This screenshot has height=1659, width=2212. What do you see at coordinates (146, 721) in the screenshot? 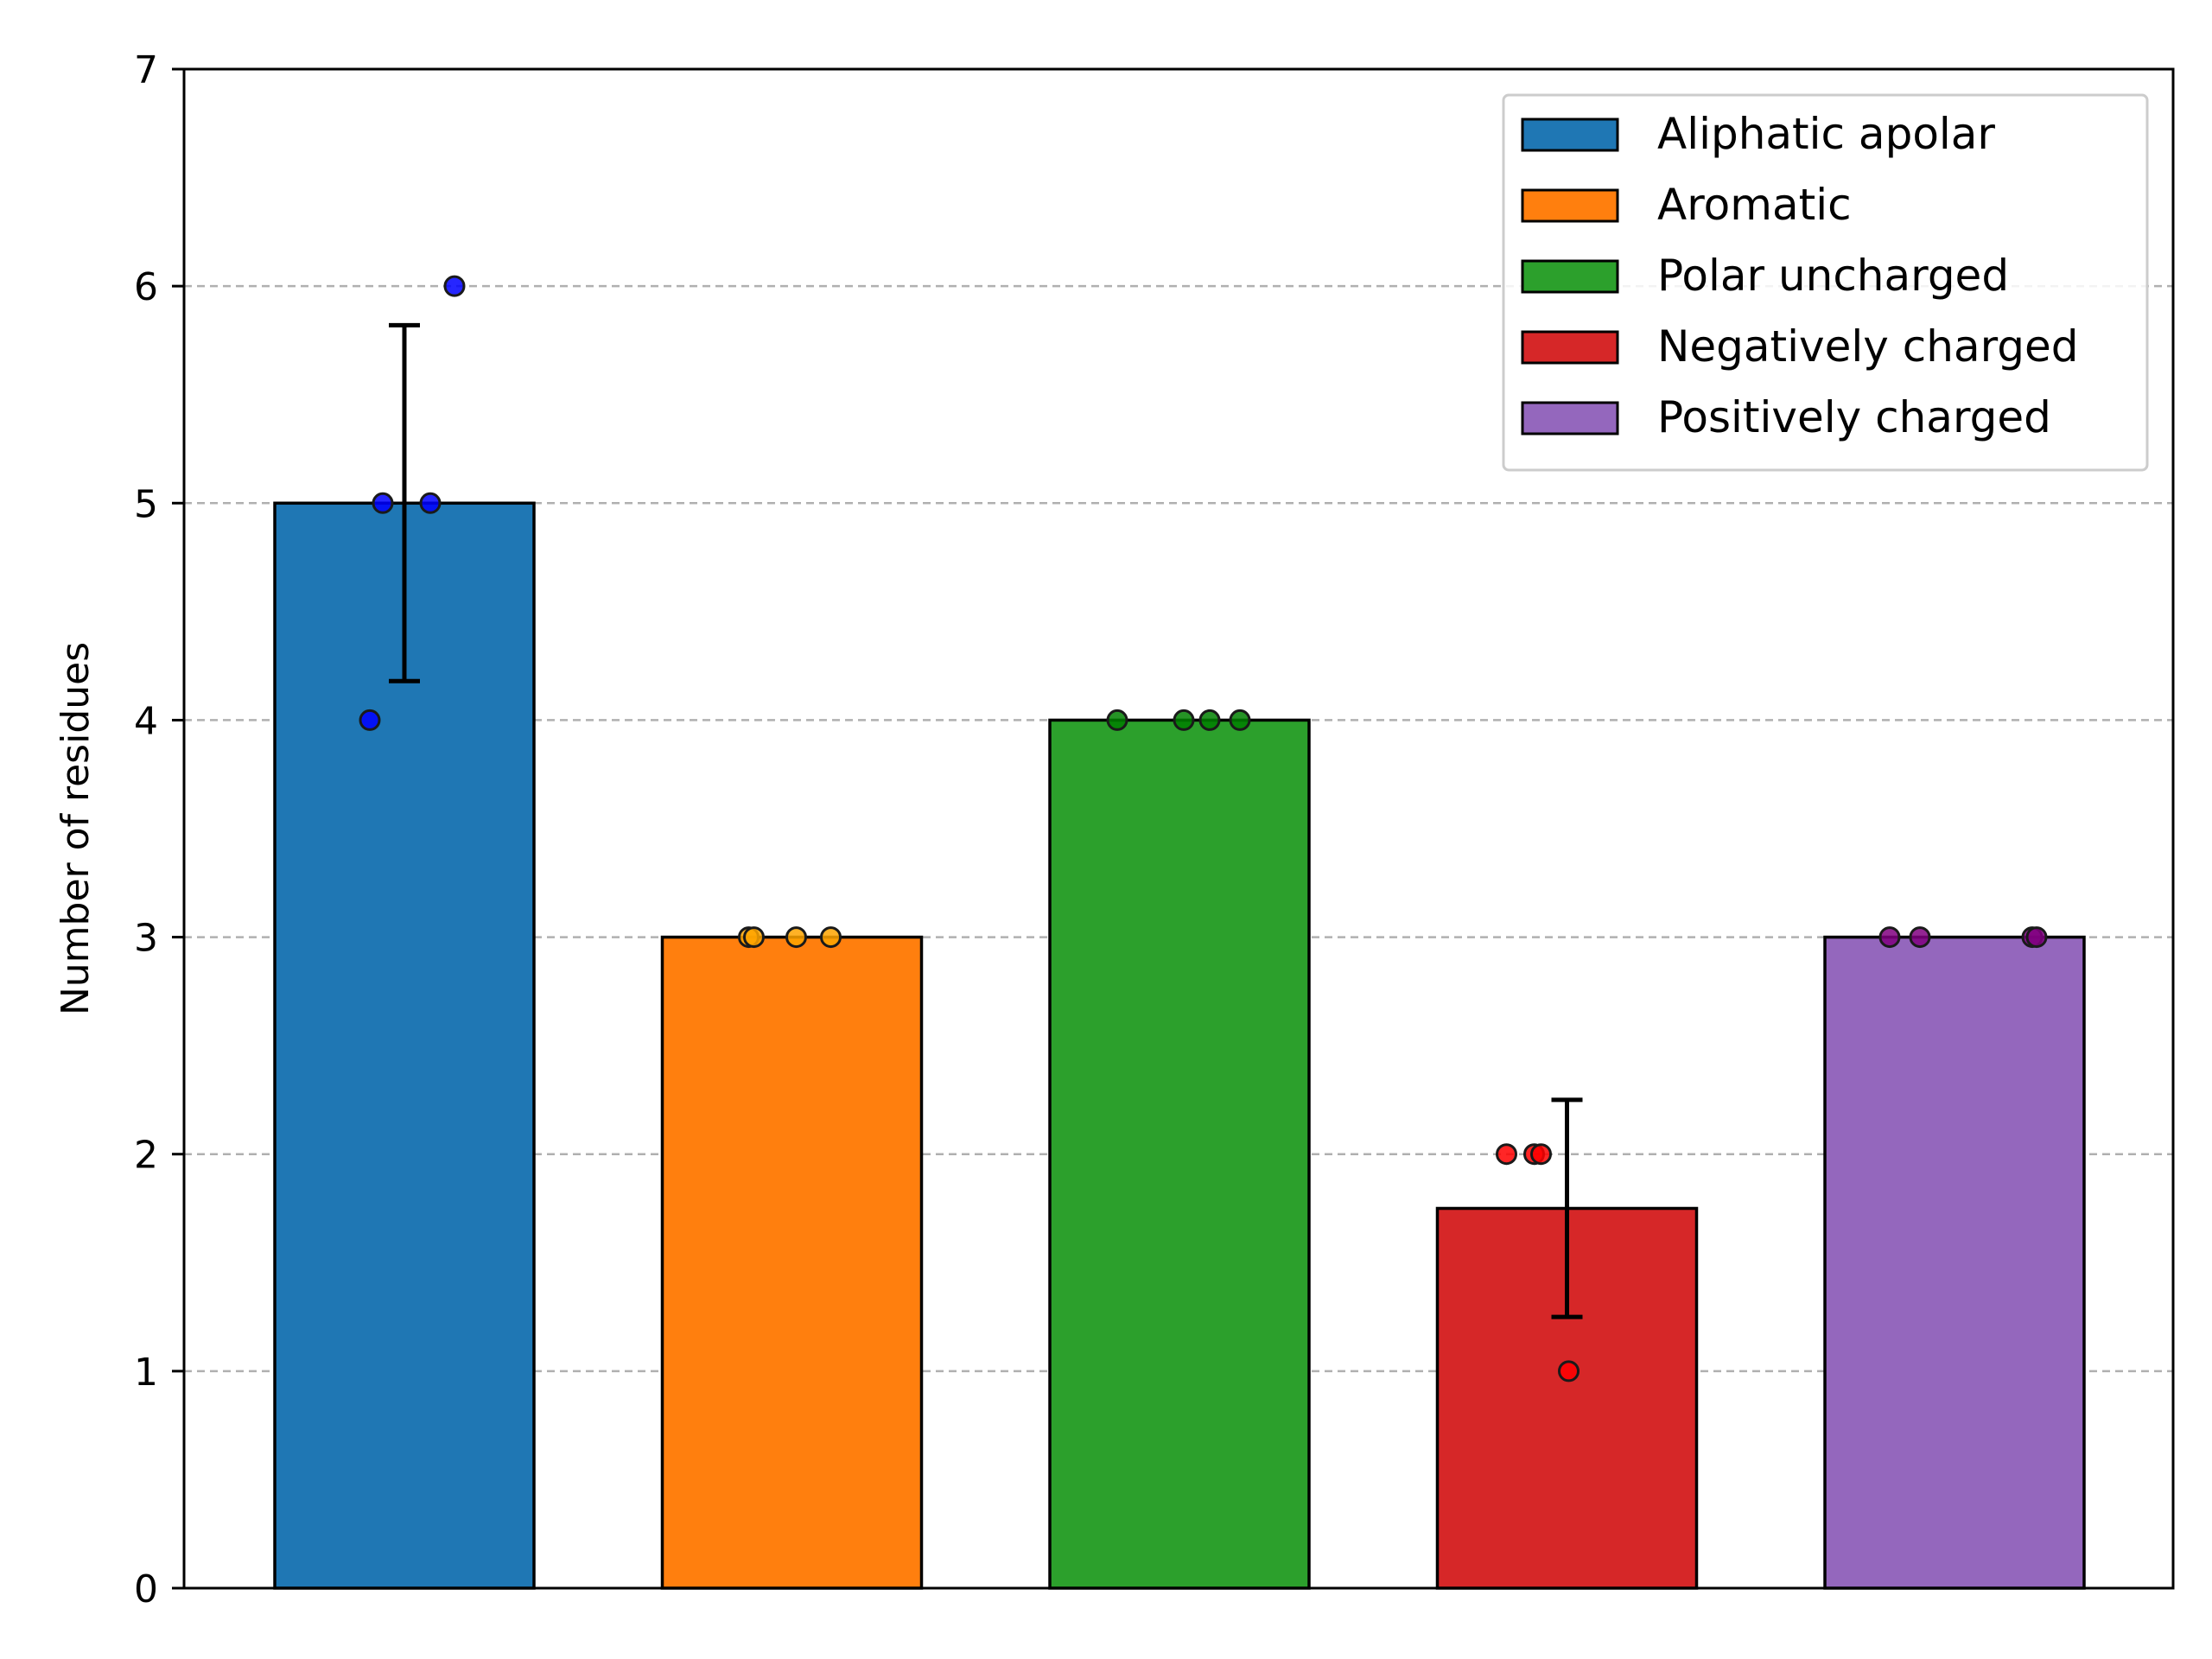
I see `y-tick-label: 4` at bounding box center [146, 721].